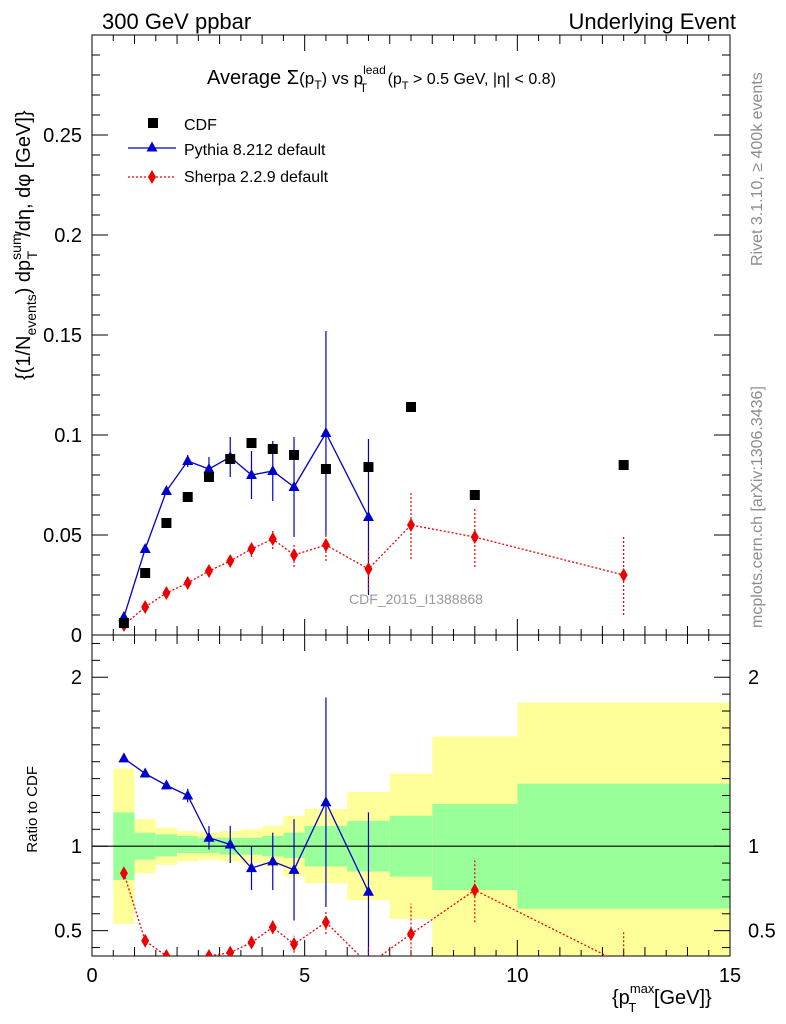  Describe the element at coordinates (68, 436) in the screenshot. I see `y-tick-label: 0.1` at that location.